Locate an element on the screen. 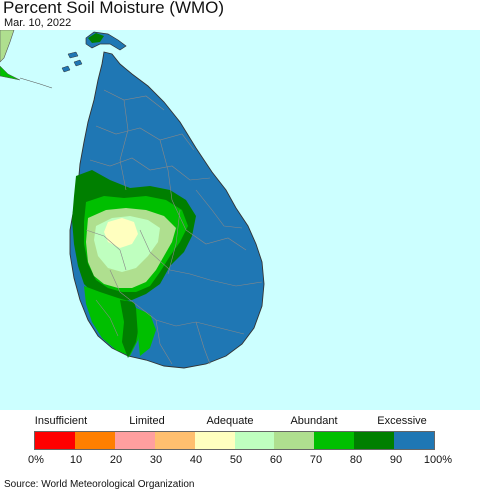  legend-tick: 40 is located at coordinates (196, 460).